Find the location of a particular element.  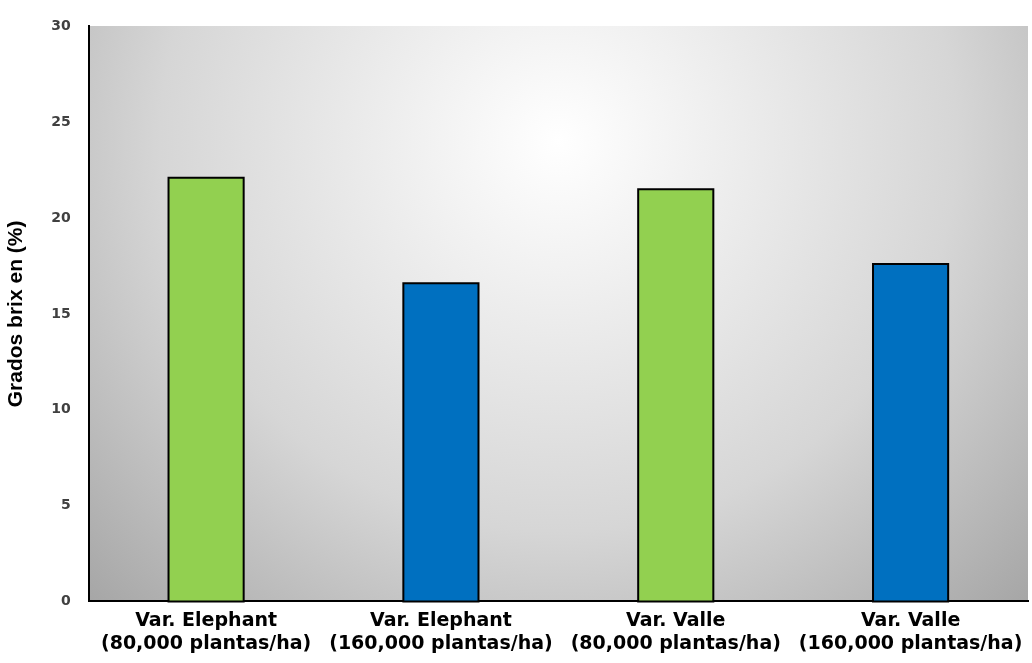

x-tick-label: Var. Elephant (160,000 plantas/ha) is located at coordinates (441, 630).